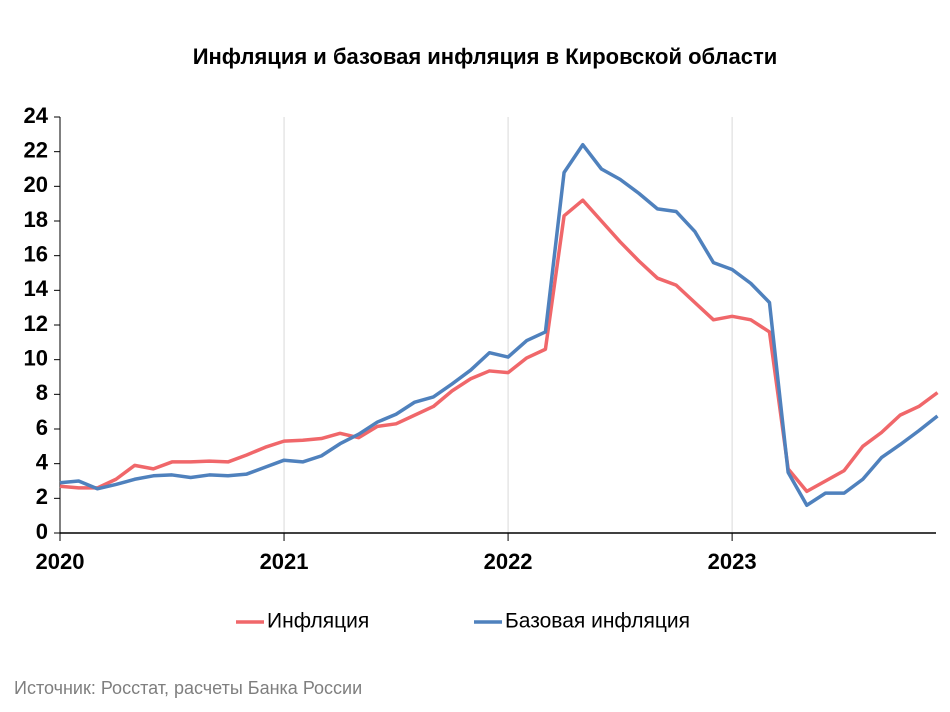 The image size is (950, 712). Describe the element at coordinates (36, 115) in the screenshot. I see `y-tick-label: 24` at that location.